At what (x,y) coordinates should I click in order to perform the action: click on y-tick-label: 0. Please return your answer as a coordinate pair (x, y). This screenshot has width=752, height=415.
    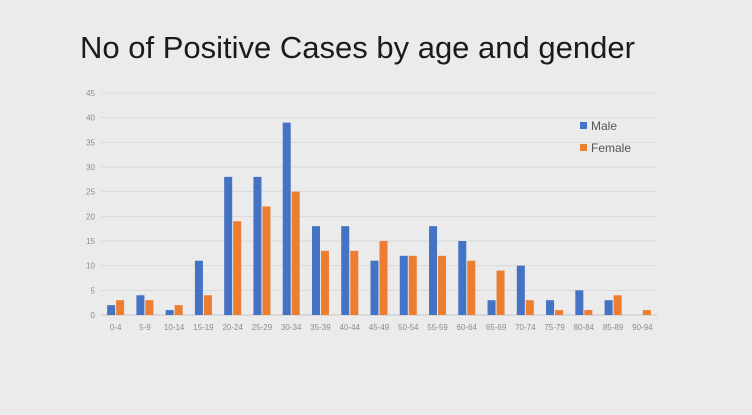
    Looking at the image, I should click on (93, 315).